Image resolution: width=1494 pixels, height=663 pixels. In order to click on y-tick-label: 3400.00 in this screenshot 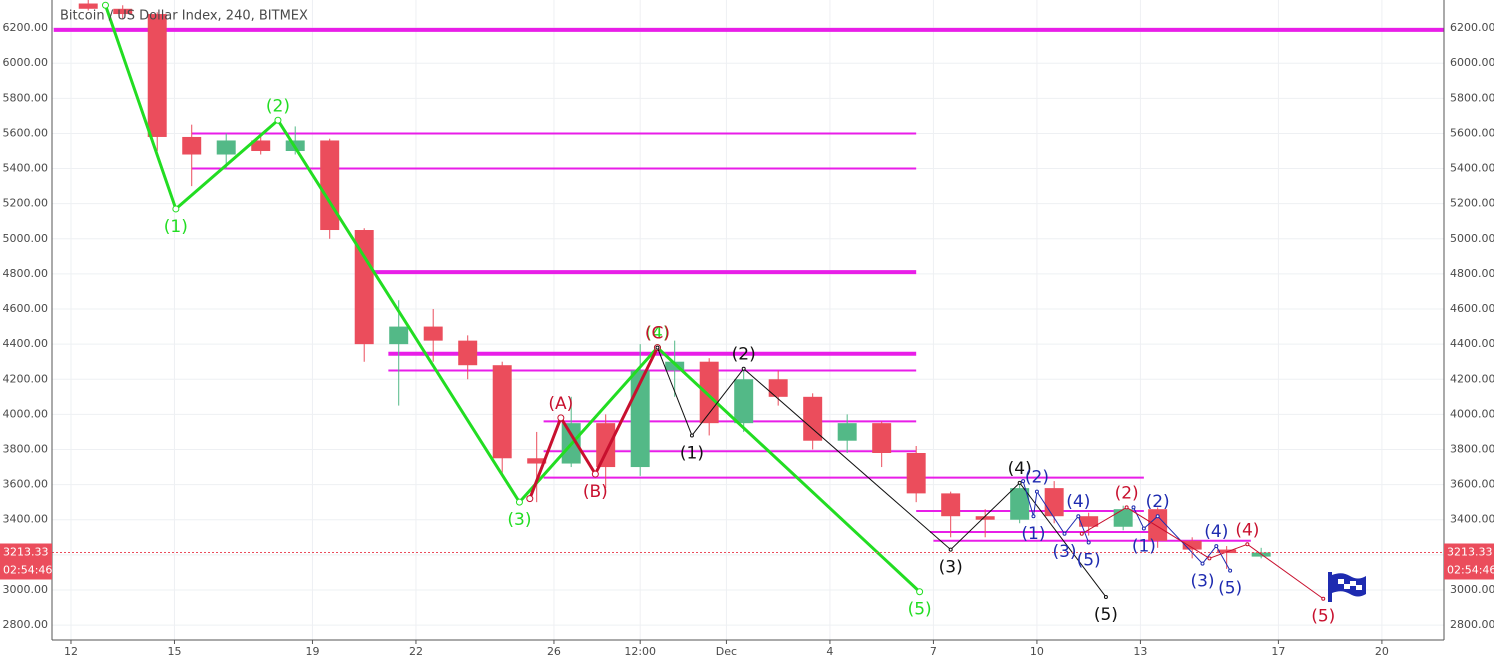, I will do `click(26, 519)`.